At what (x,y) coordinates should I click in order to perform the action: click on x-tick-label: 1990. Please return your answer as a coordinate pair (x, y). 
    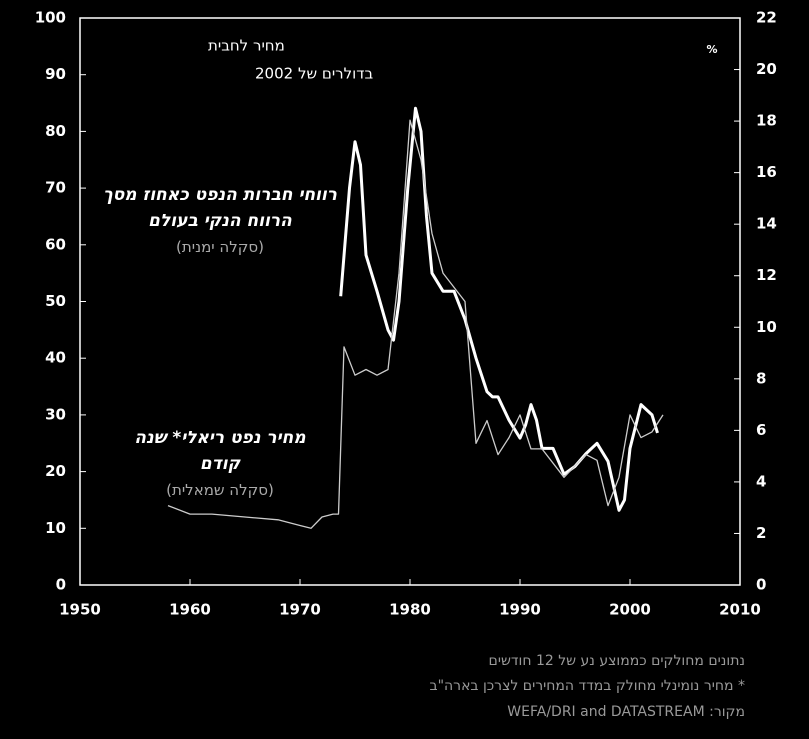
    Looking at the image, I should click on (520, 610).